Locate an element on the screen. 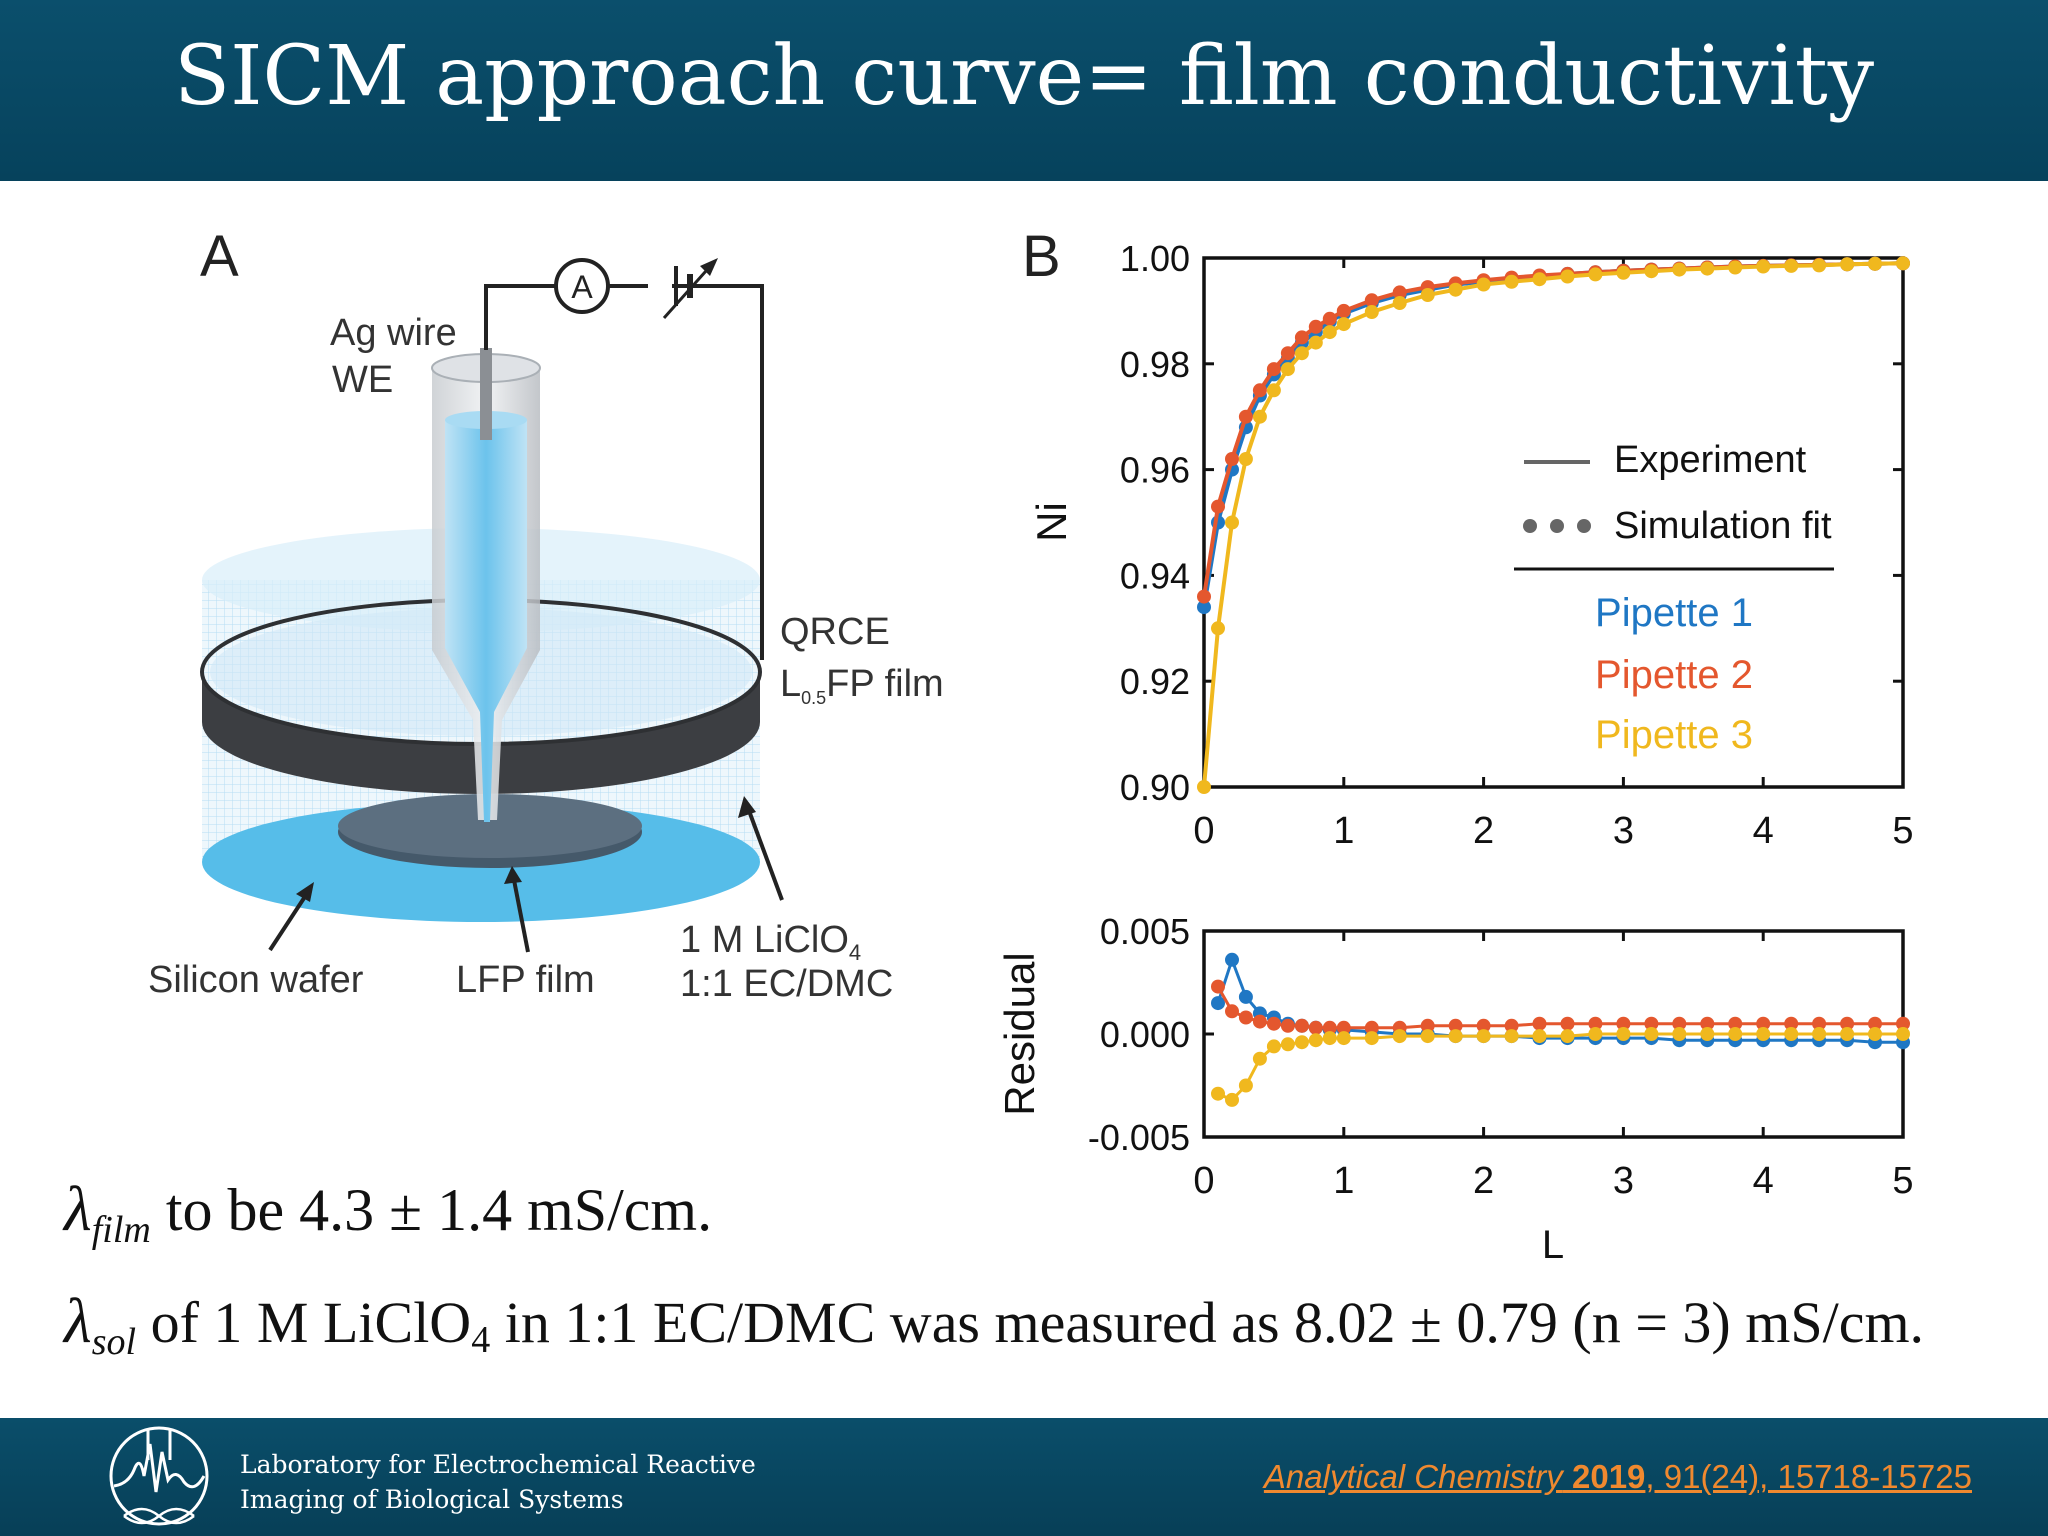 This screenshot has width=2048, height=1536. legend-pipette-3: Pipette 3 is located at coordinates (1674, 735).